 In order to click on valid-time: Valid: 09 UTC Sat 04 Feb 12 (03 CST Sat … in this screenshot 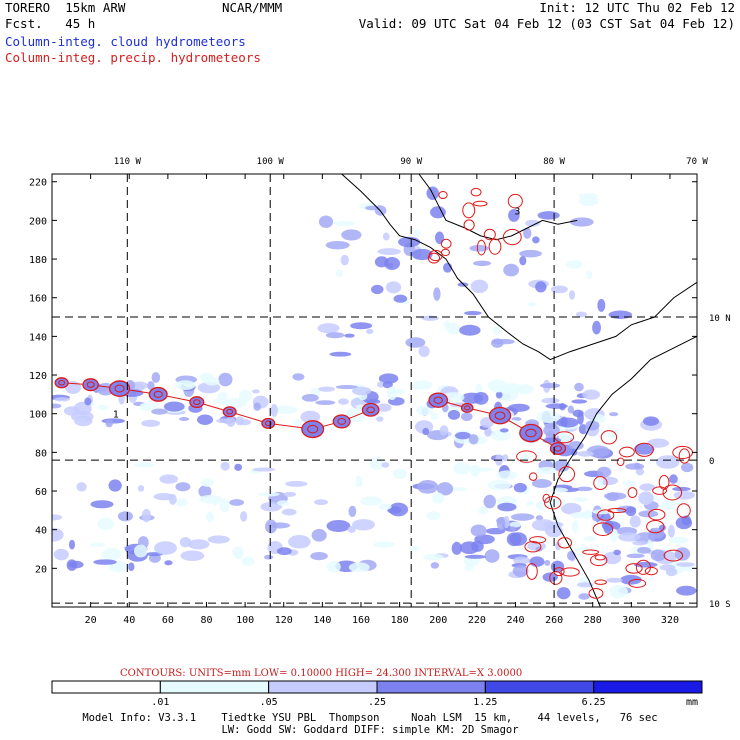, I will do `click(546, 23)`.